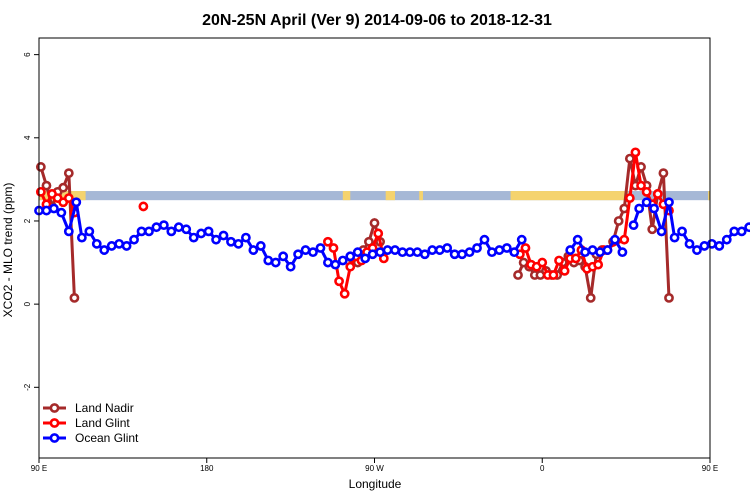  I want to click on y-tick-label: 4, so click(27, 137).